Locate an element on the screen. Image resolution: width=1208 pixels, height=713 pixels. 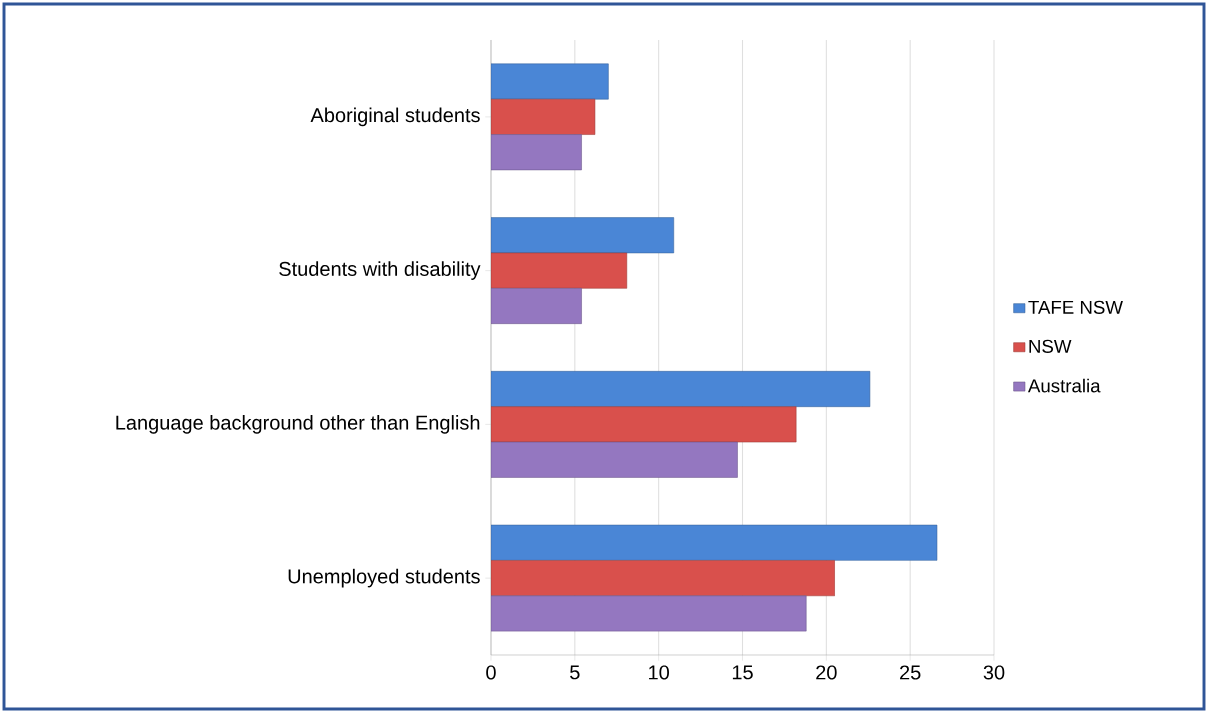
y-tick-label: Language background other than English is located at coordinates (298, 424).